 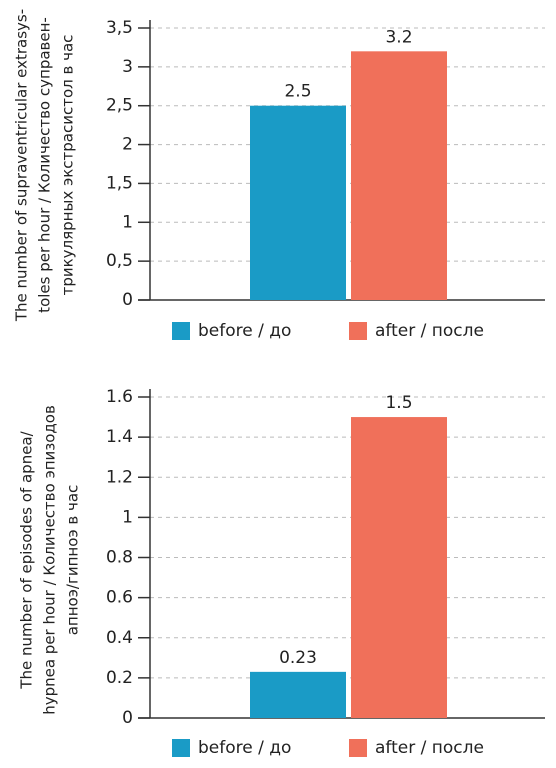 What do you see at coordinates (119, 437) in the screenshot?
I see `y-tick-label: 1.4` at bounding box center [119, 437].